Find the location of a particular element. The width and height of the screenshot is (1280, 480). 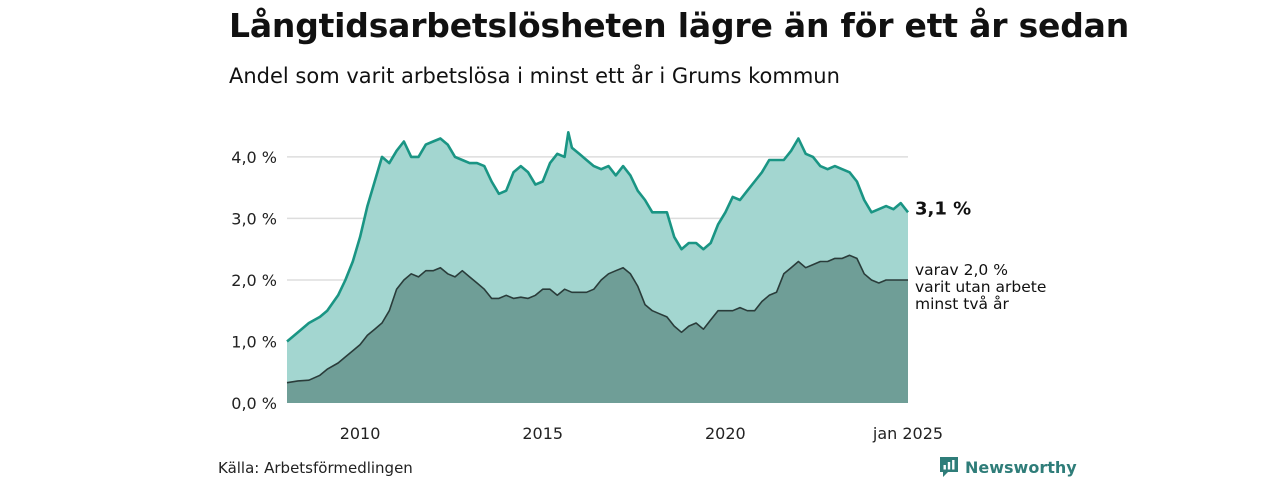

x-tick-label: 2010 is located at coordinates (360, 433).